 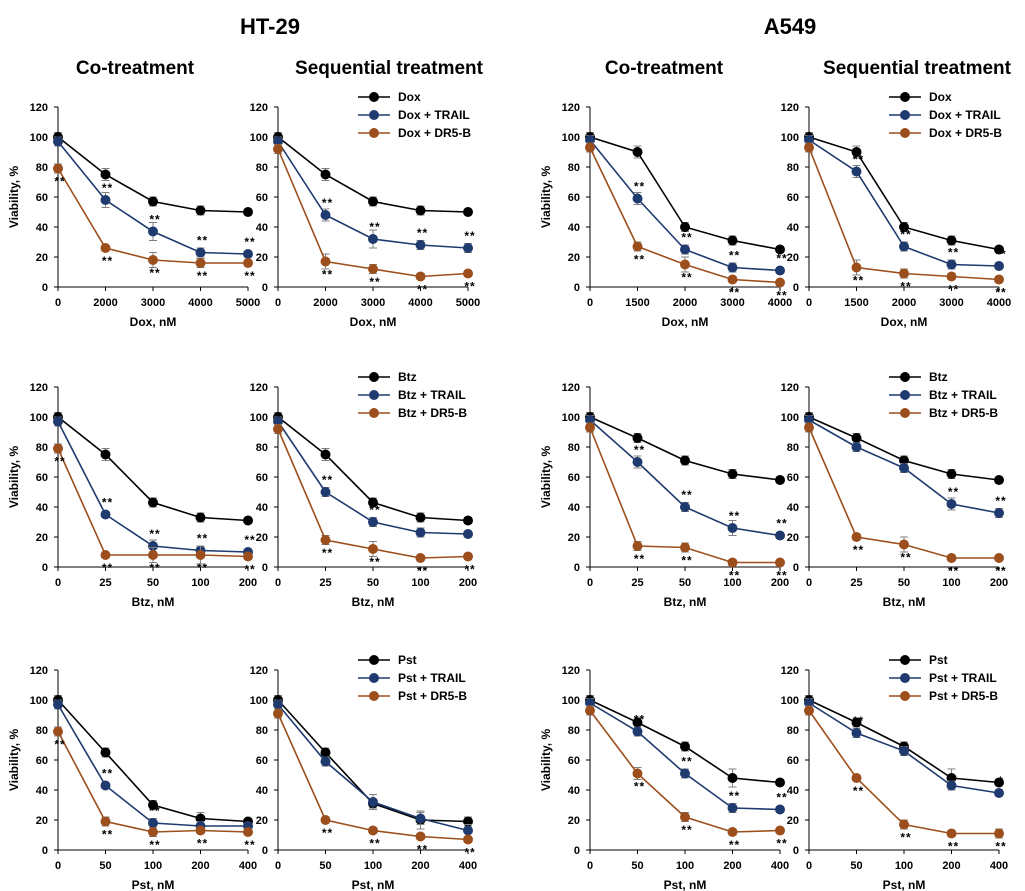 What do you see at coordinates (409, 97) in the screenshot?
I see `legend-label: Dox` at bounding box center [409, 97].